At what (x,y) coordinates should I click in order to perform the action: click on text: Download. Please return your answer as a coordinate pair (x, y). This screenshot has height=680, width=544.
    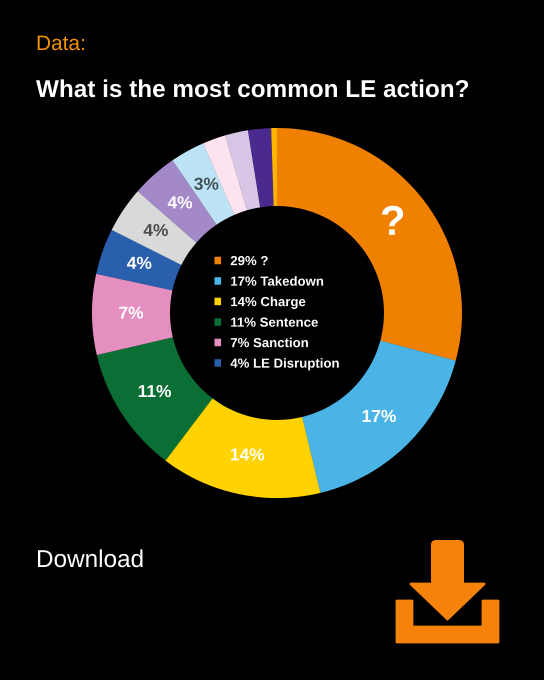
    Looking at the image, I should click on (90, 558).